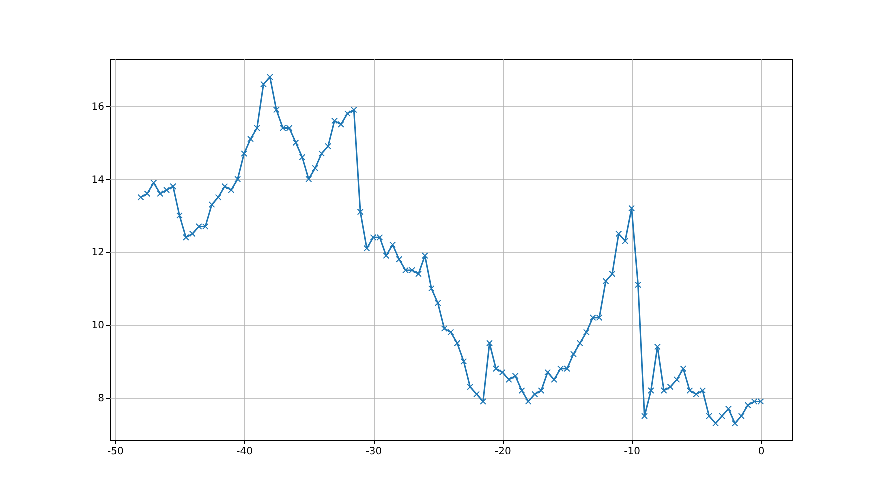 The image size is (880, 495). I want to click on x-tick-label: -20, so click(503, 452).